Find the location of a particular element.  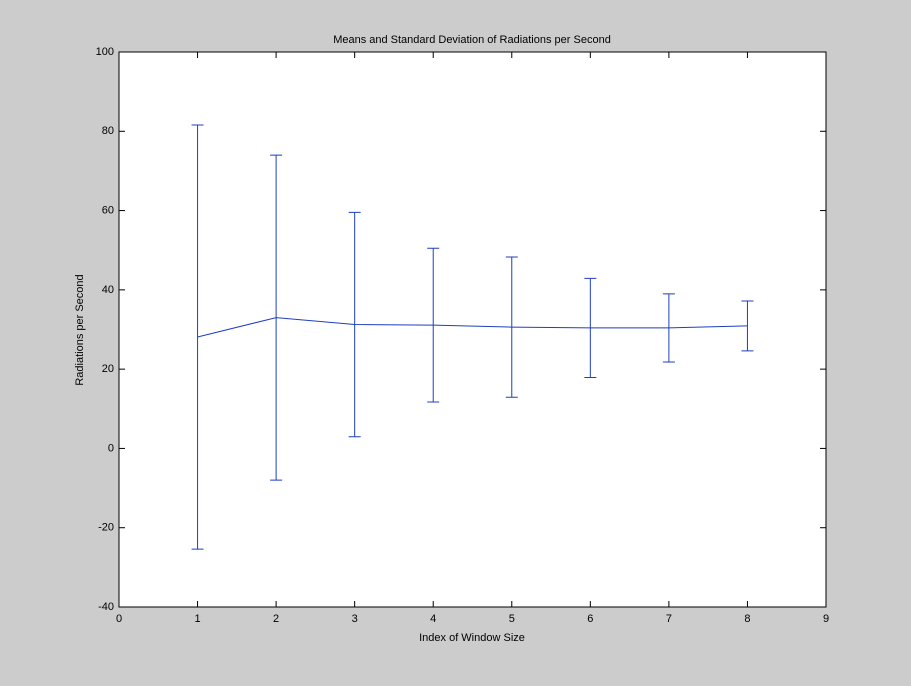

y-tick-label: 60 is located at coordinates (108, 210).